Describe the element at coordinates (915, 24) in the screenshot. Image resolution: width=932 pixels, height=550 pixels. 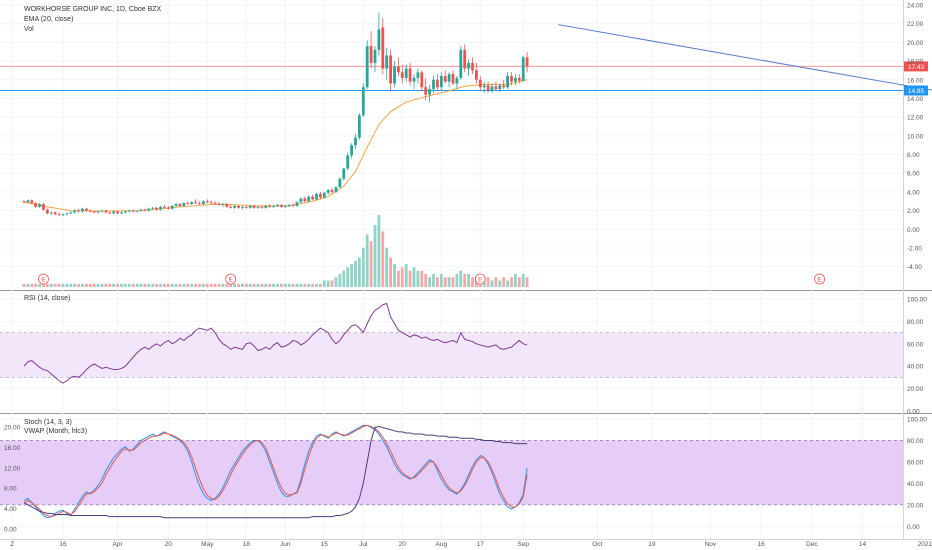
I see `price-tick-label: 22.00` at that location.